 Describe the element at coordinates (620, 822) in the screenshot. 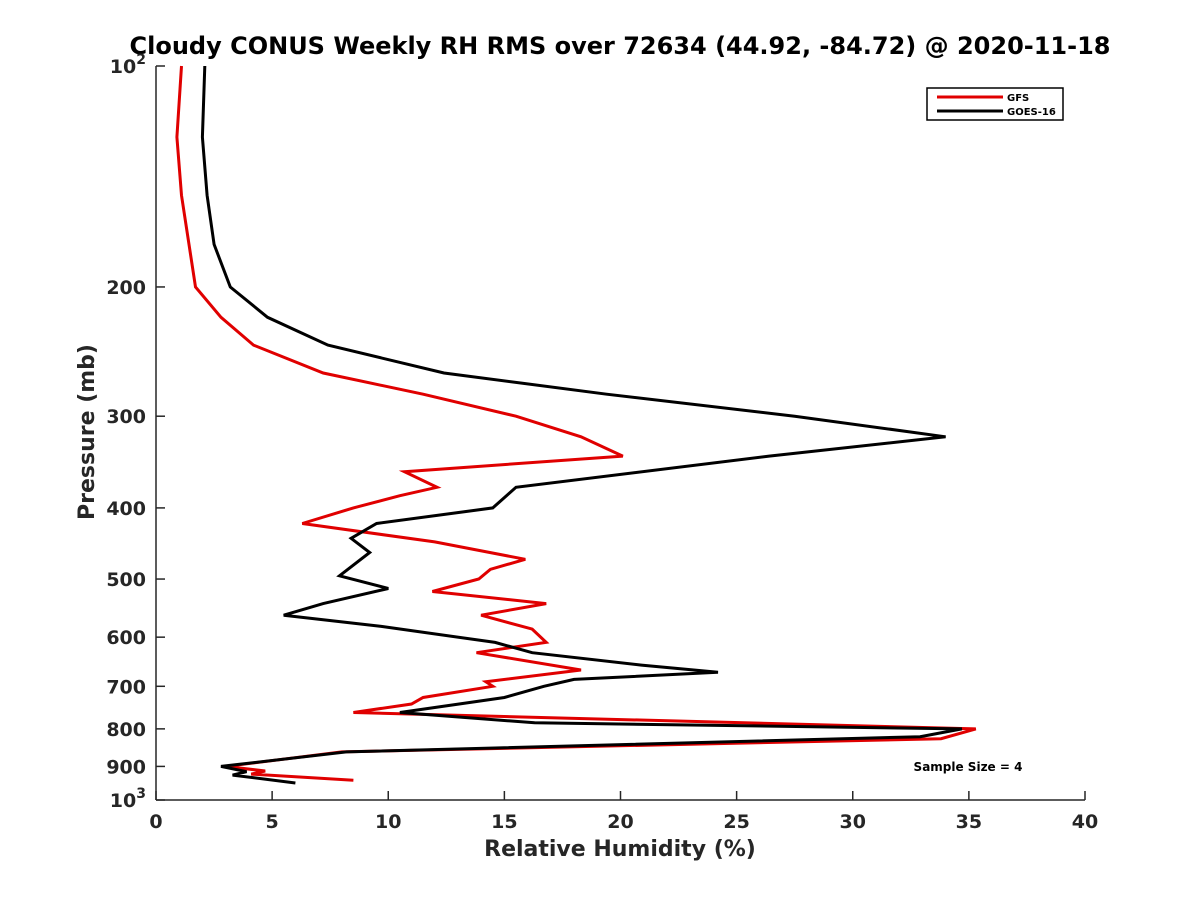

I see `x-tick-label: 20` at that location.